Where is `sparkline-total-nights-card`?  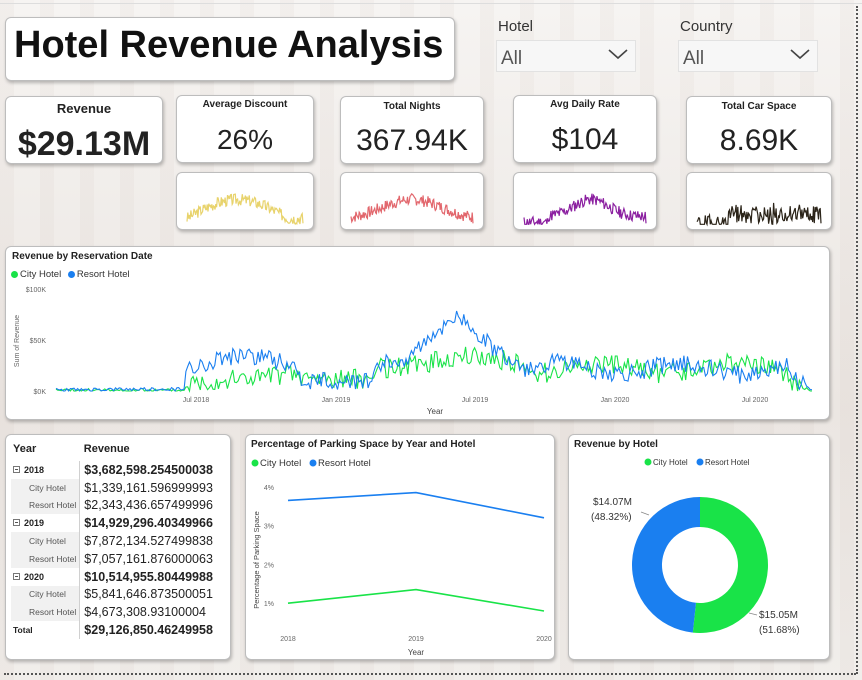 sparkline-total-nights-card is located at coordinates (412, 201).